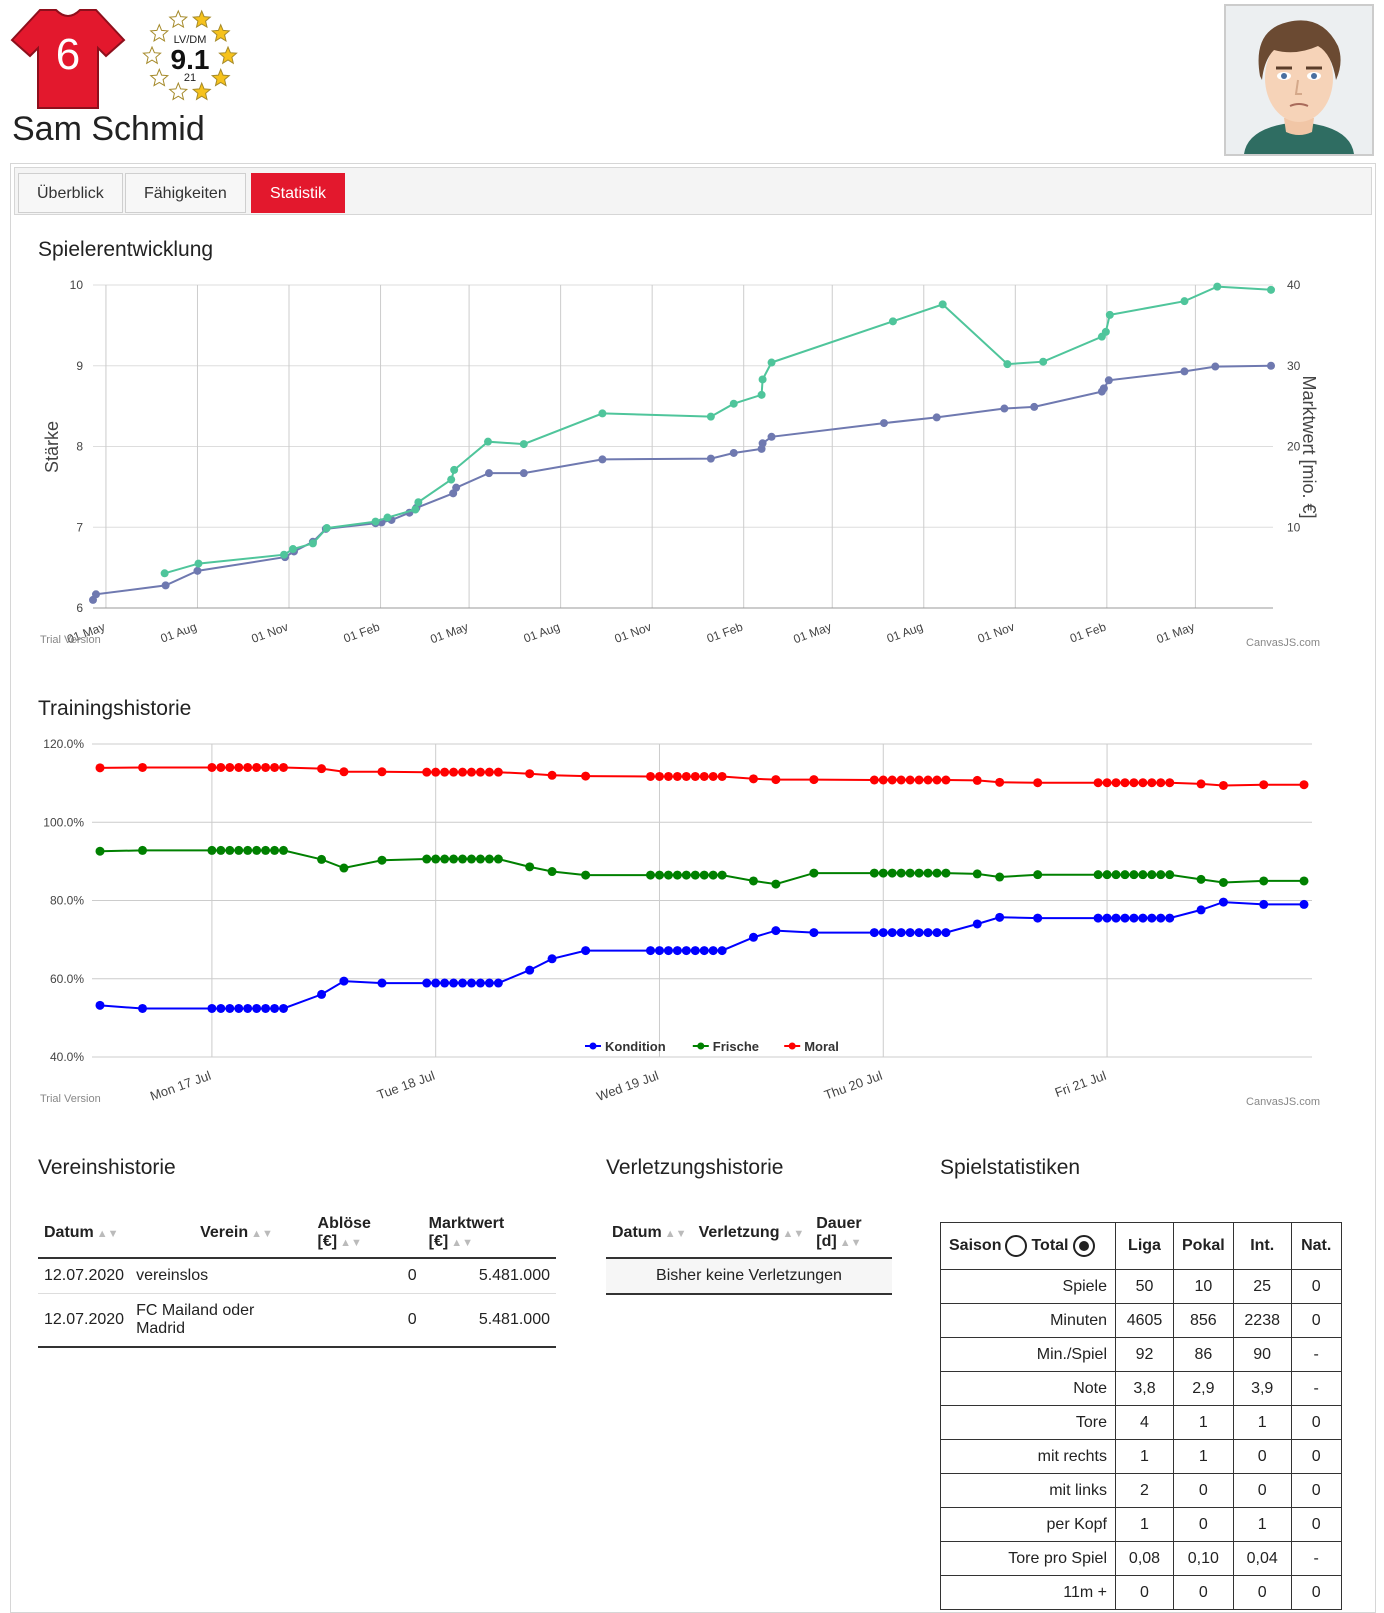 This screenshot has width=1384, height=1613. What do you see at coordinates (185, 193) in the screenshot?
I see `tab-abilities: Fähigkeiten` at bounding box center [185, 193].